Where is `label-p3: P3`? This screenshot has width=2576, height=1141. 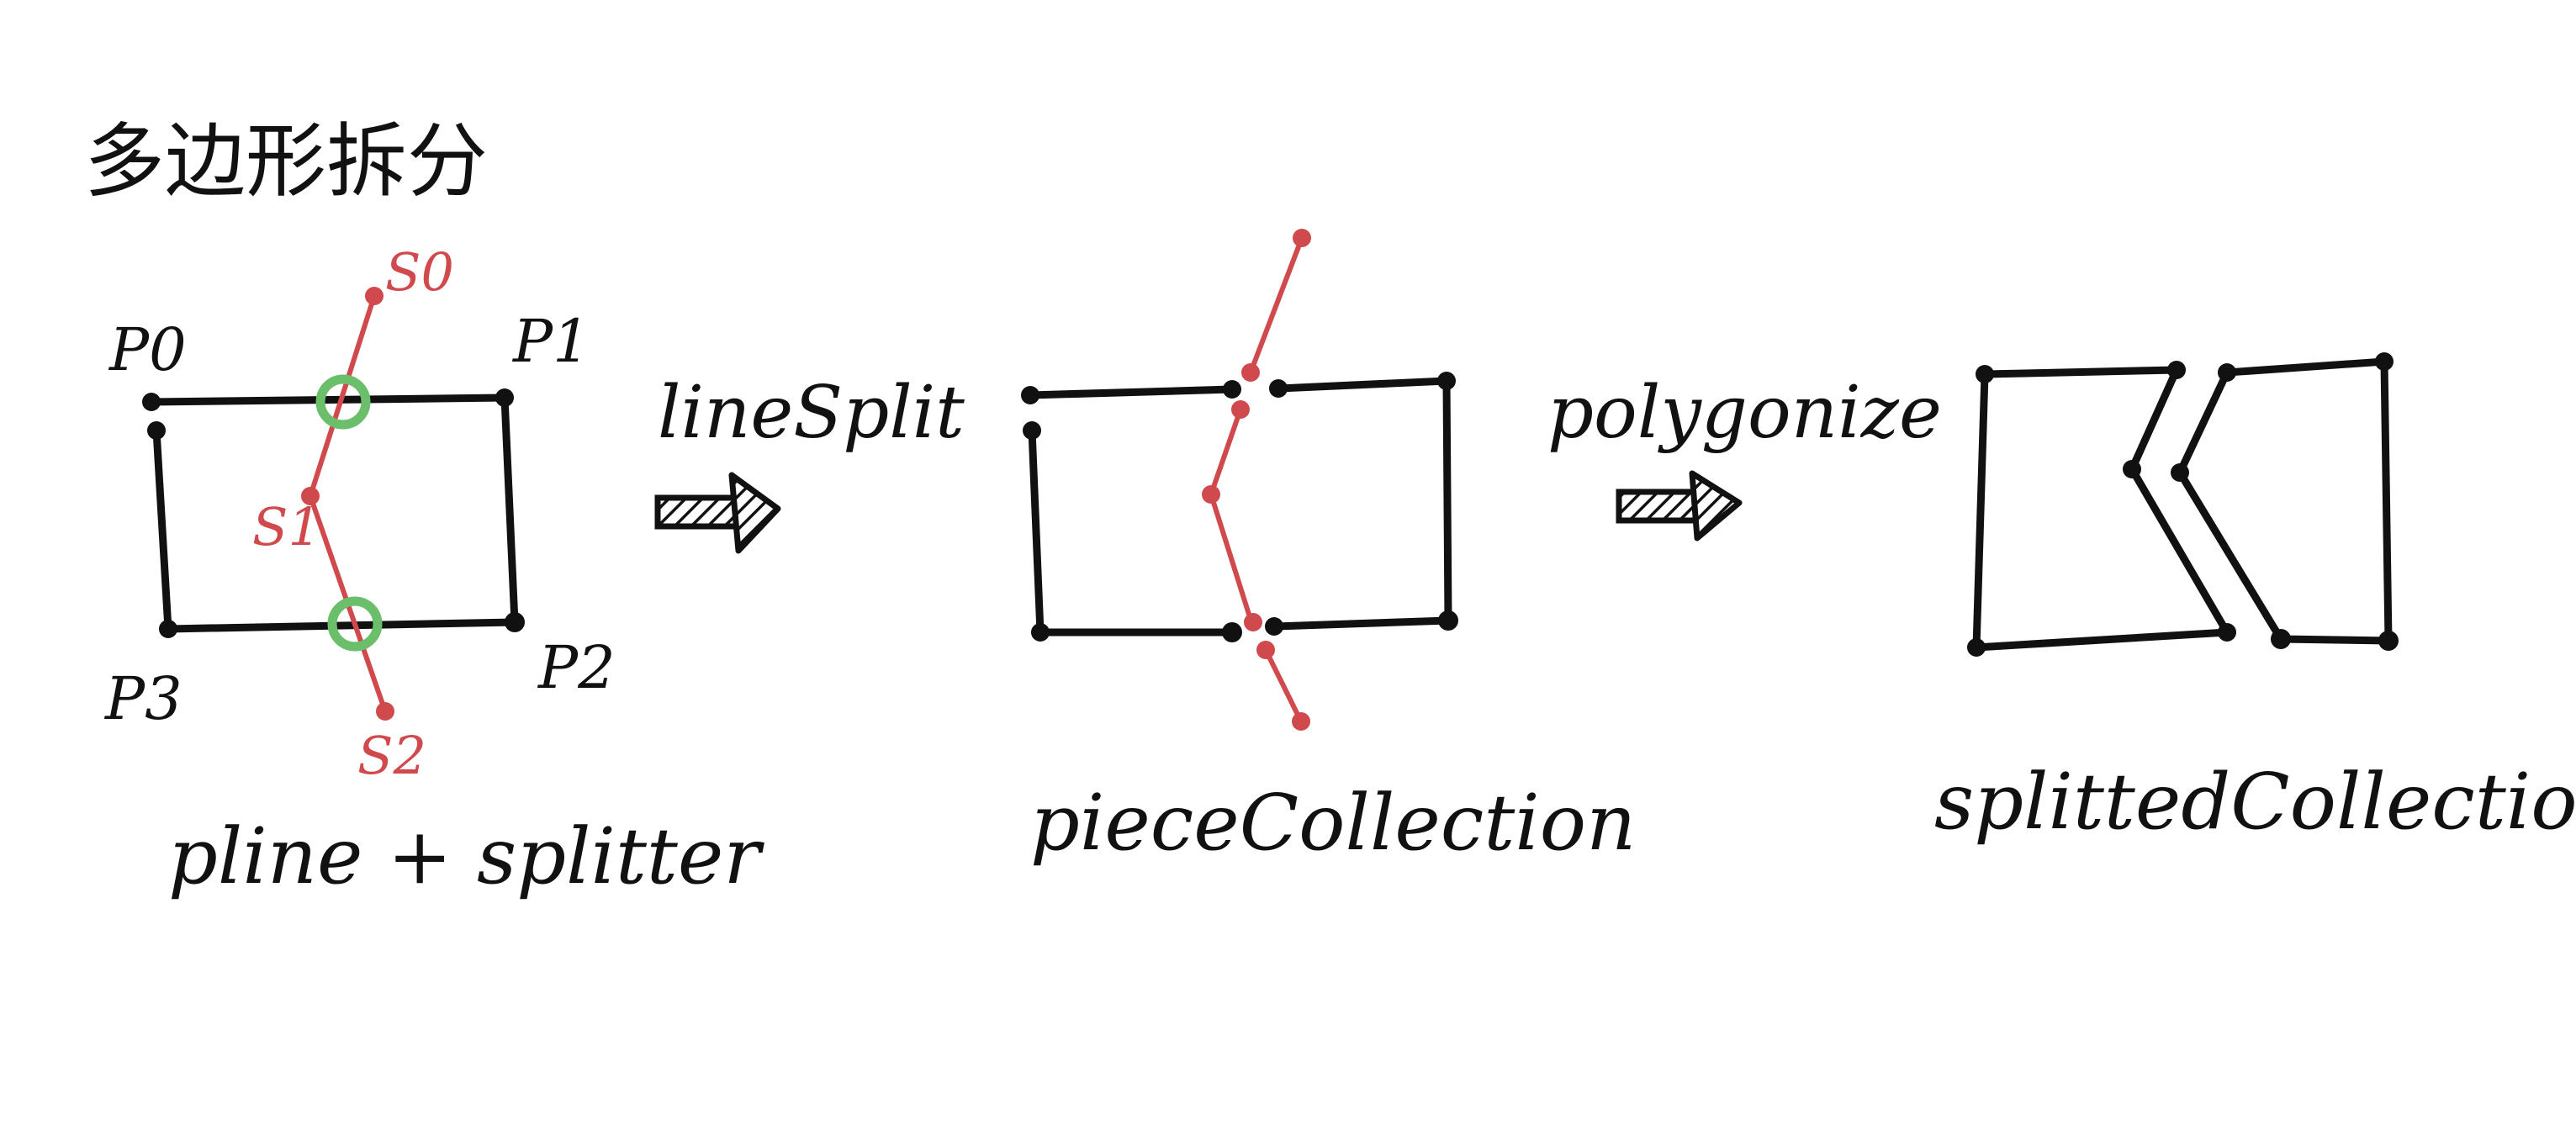 label-p3: P3 is located at coordinates (142, 698).